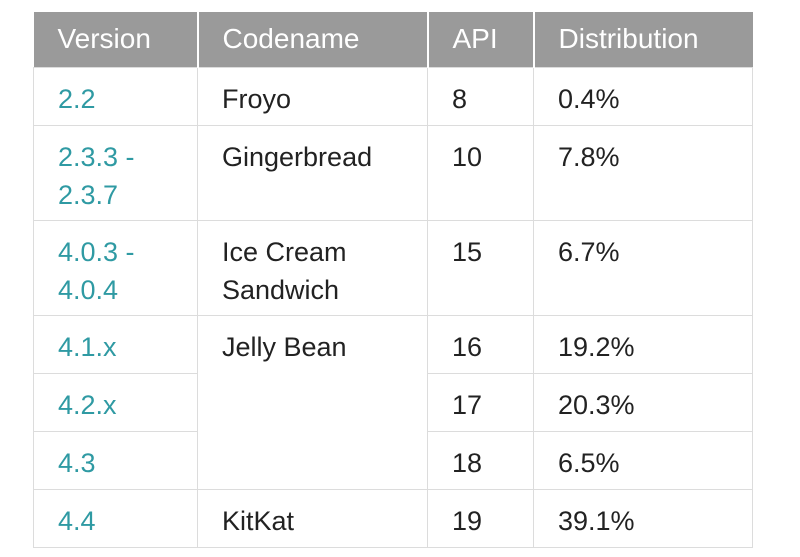  Describe the element at coordinates (312, 172) in the screenshot. I see `codename-cell: Gingerbread` at that location.